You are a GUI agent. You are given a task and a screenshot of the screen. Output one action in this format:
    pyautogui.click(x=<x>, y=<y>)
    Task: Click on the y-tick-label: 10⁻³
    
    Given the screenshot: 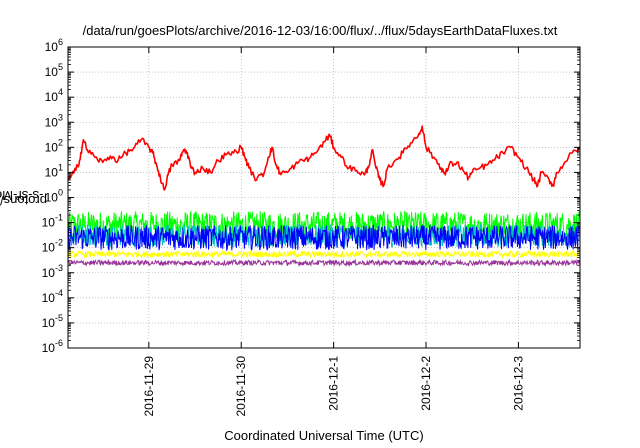 What is the action you would take?
    pyautogui.click(x=52, y=271)
    